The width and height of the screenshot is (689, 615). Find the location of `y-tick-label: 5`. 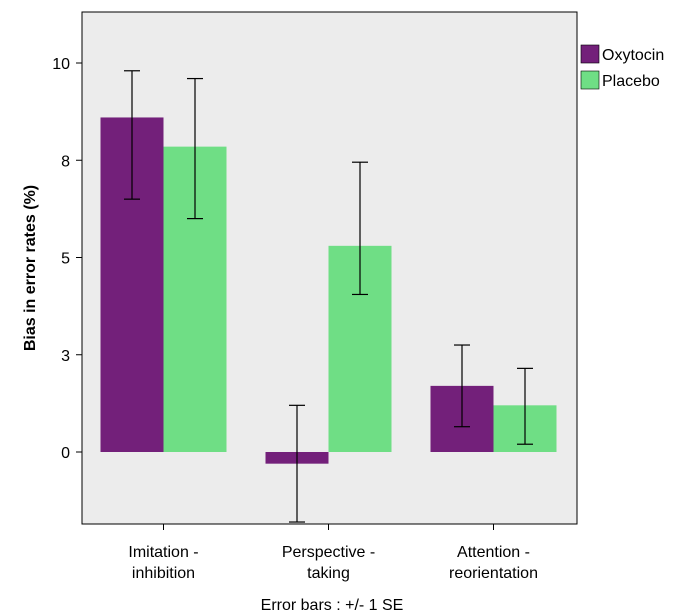

y-tick-label: 5 is located at coordinates (65, 259).